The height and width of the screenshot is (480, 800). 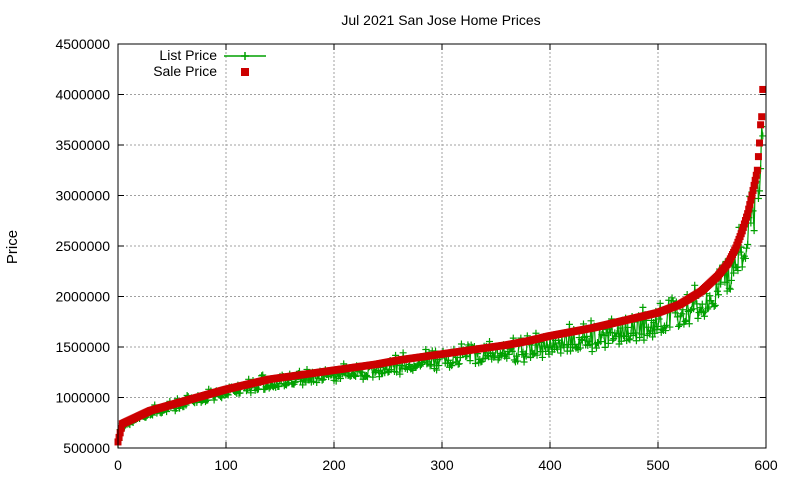 I want to click on y-tick-label: 4000000, so click(x=82, y=95).